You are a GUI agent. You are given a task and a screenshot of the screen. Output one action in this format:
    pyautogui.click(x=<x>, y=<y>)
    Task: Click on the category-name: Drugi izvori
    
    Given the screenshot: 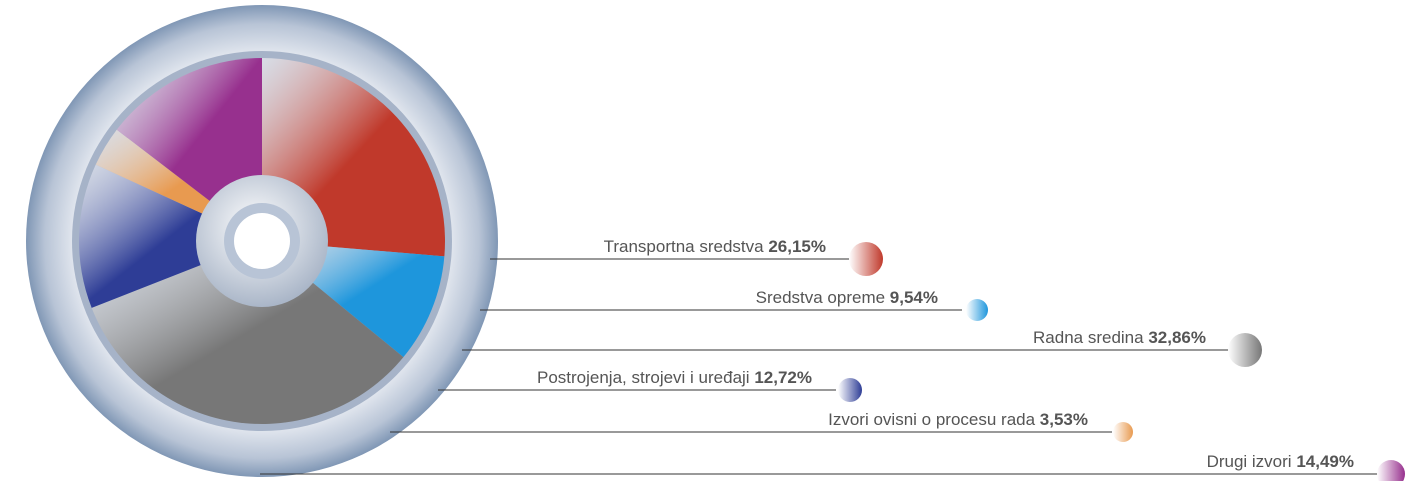 What is the action you would take?
    pyautogui.click(x=1249, y=461)
    